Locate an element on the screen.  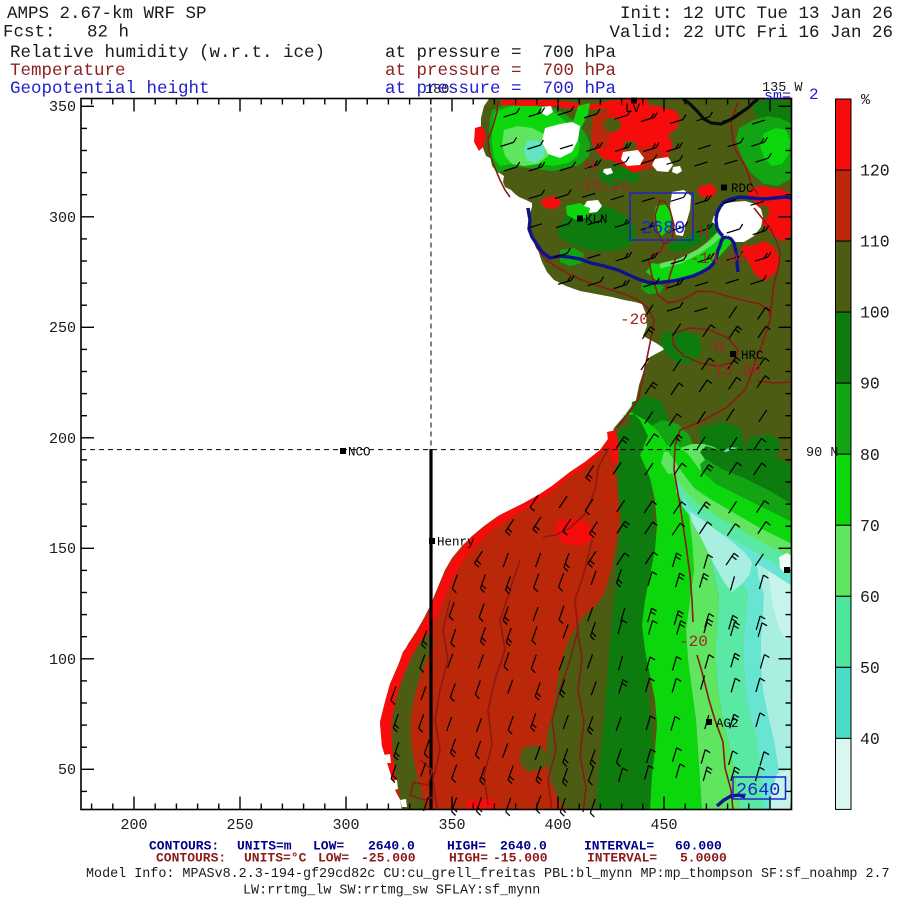
svg-text: 120 is located at coordinates (875, 171).